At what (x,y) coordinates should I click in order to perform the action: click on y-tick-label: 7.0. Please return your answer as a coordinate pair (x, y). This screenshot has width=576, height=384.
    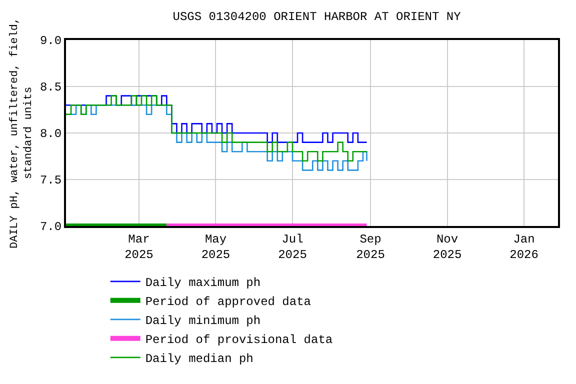
    Looking at the image, I should click on (51, 227).